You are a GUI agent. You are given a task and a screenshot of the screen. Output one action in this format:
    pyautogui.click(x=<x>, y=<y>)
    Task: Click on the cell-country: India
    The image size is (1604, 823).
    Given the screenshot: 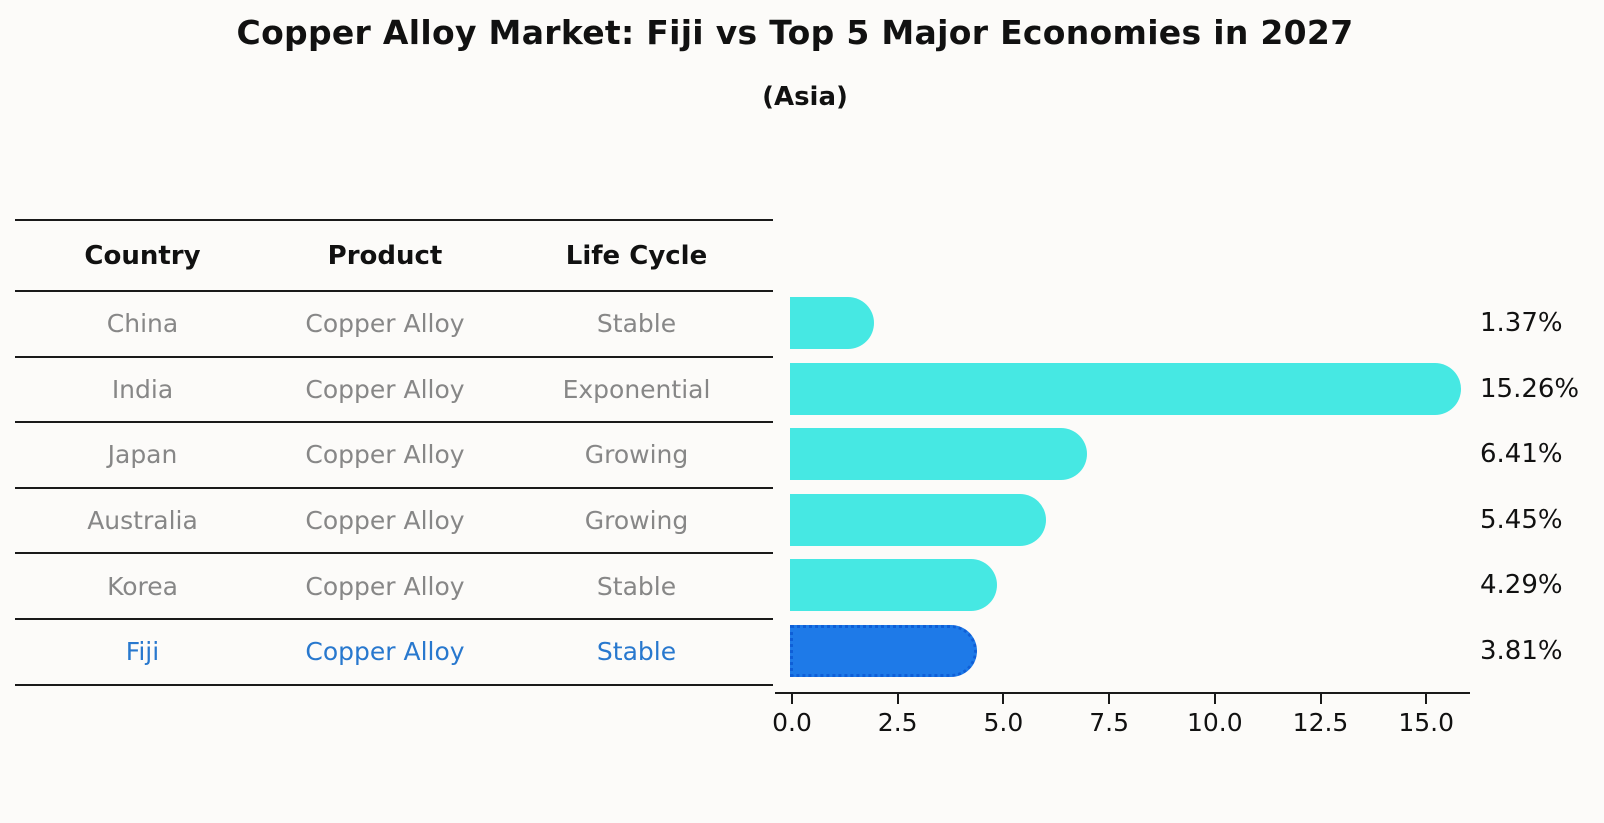 What is the action you would take?
    pyautogui.click(x=142, y=389)
    